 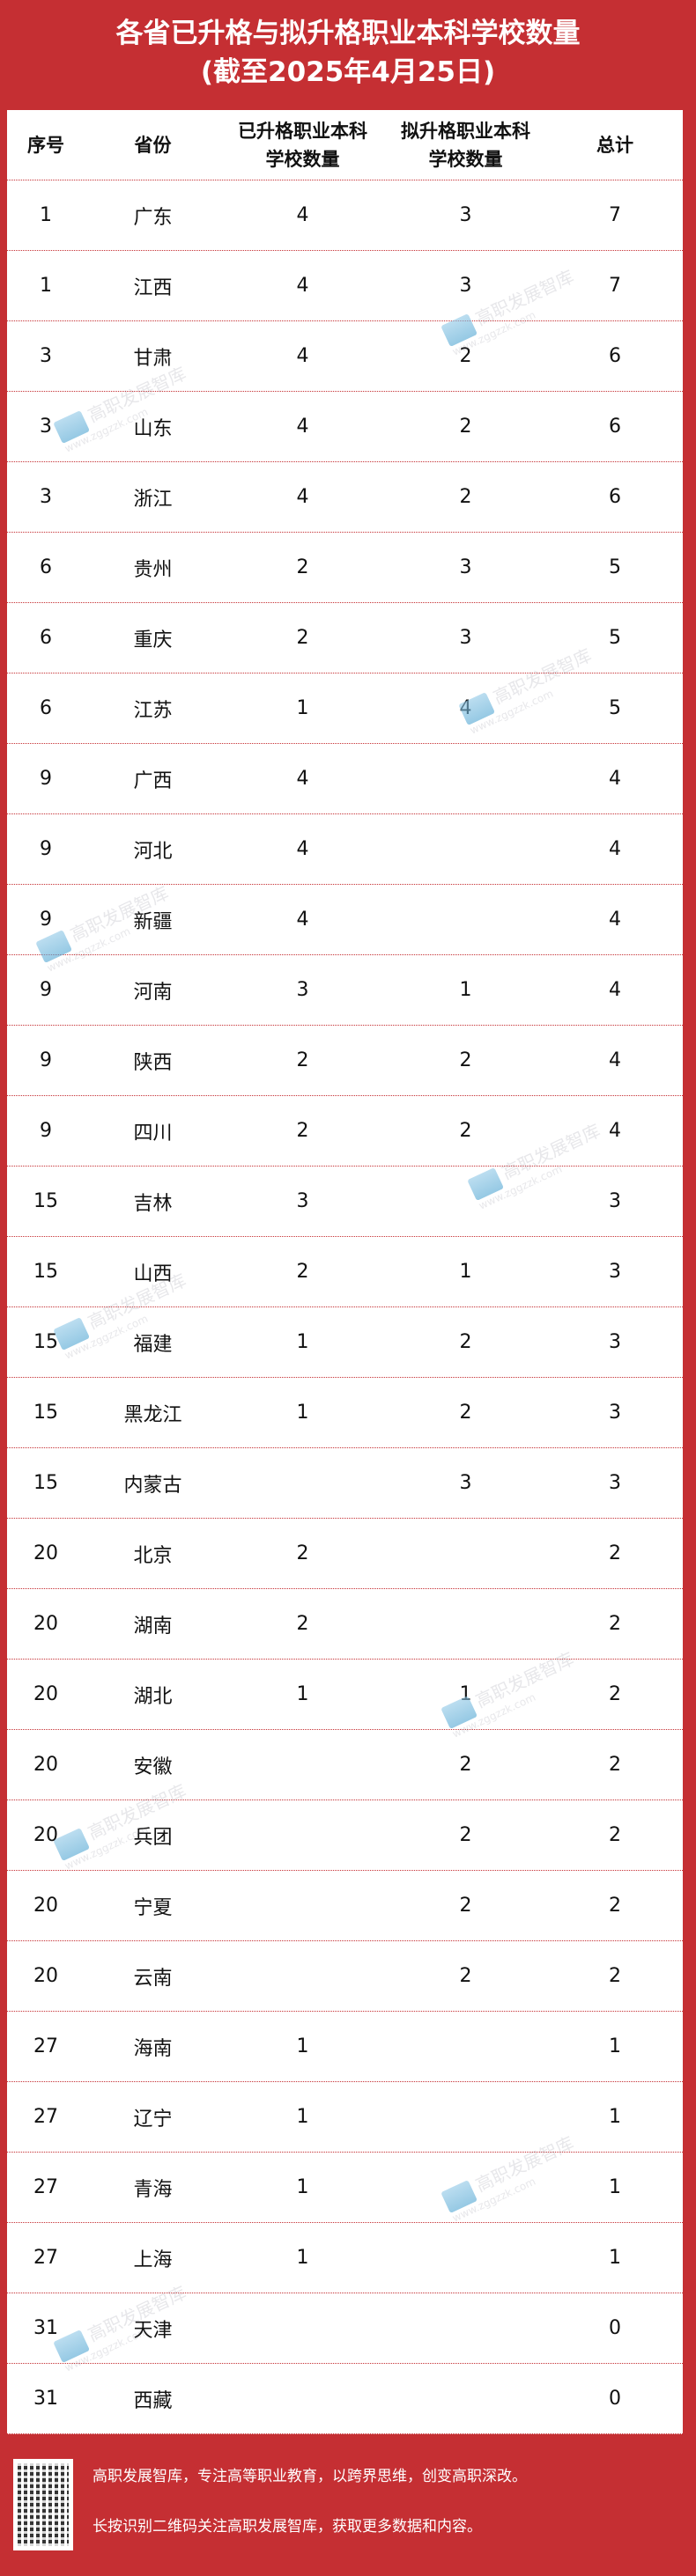 What do you see at coordinates (153, 2401) in the screenshot?
I see `cell-province: 西藏` at bounding box center [153, 2401].